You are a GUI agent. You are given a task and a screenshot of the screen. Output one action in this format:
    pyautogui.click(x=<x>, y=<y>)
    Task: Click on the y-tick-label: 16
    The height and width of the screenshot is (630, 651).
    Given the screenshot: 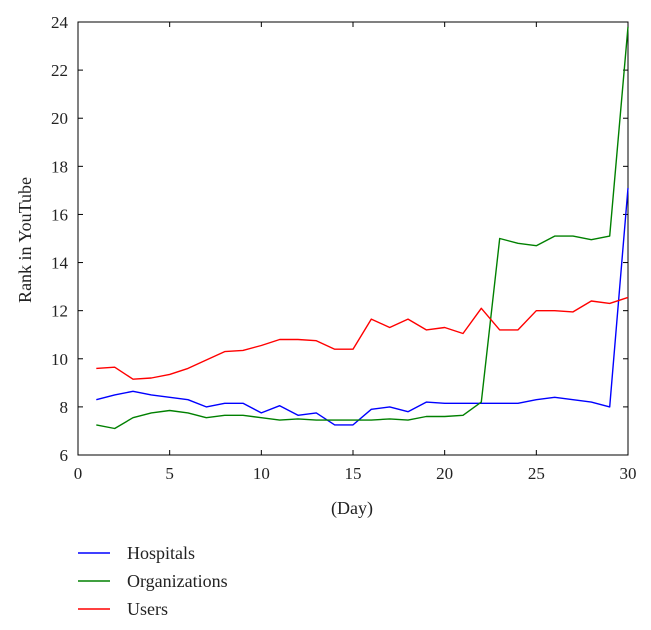 What is the action you would take?
    pyautogui.click(x=59, y=214)
    